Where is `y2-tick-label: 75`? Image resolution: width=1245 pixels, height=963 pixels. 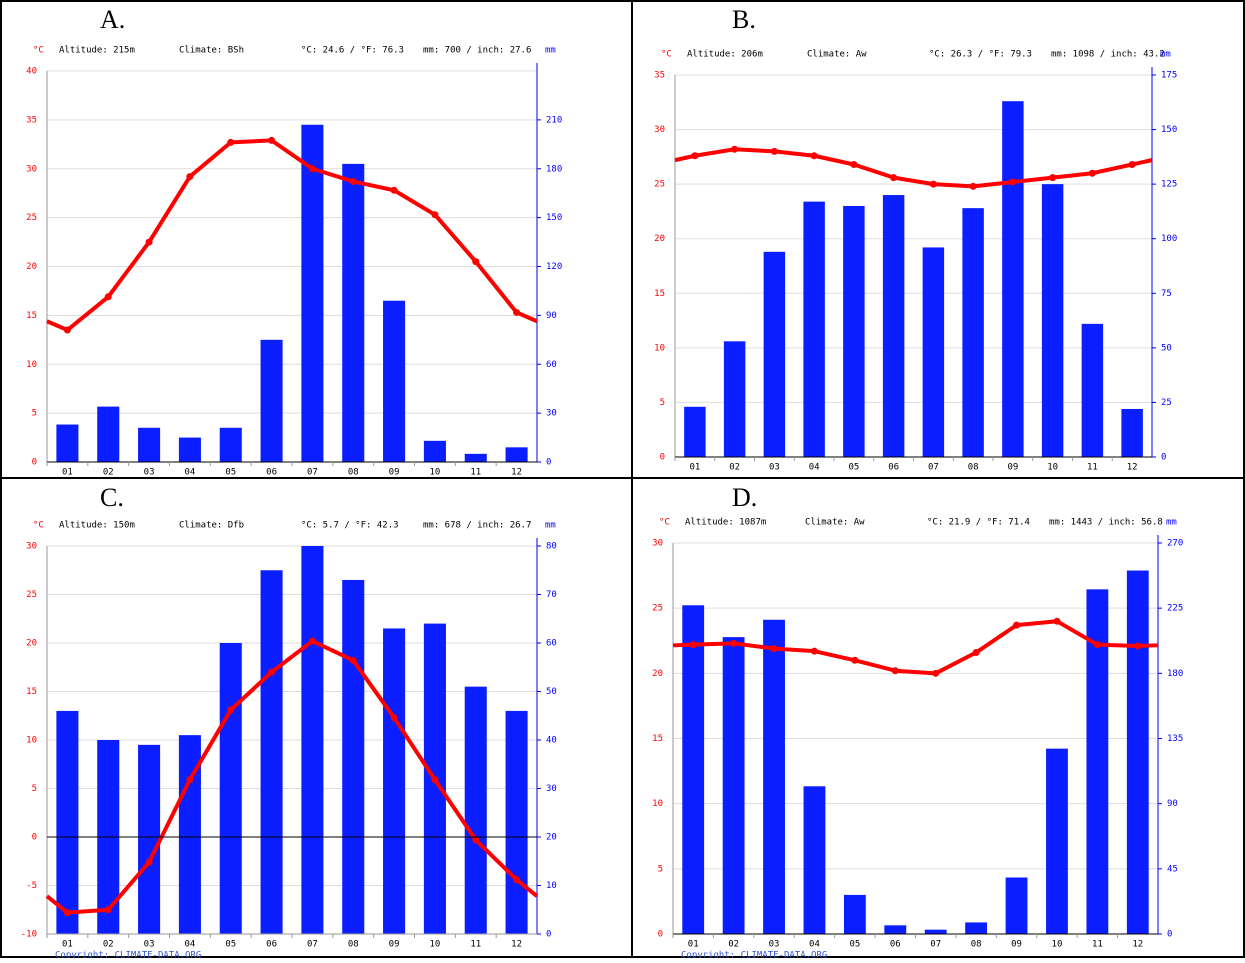
y2-tick-label: 75 is located at coordinates (1166, 294).